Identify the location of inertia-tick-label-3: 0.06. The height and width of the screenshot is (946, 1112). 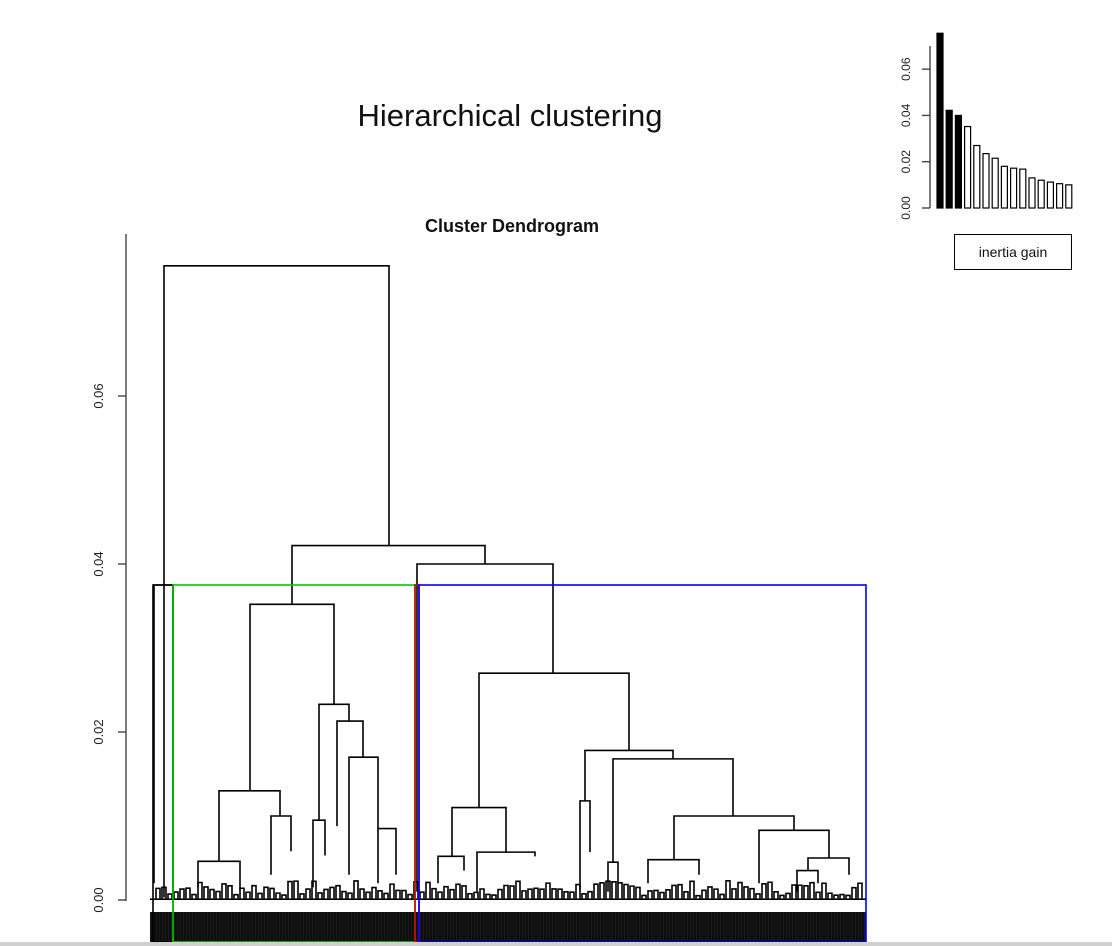
(906, 69).